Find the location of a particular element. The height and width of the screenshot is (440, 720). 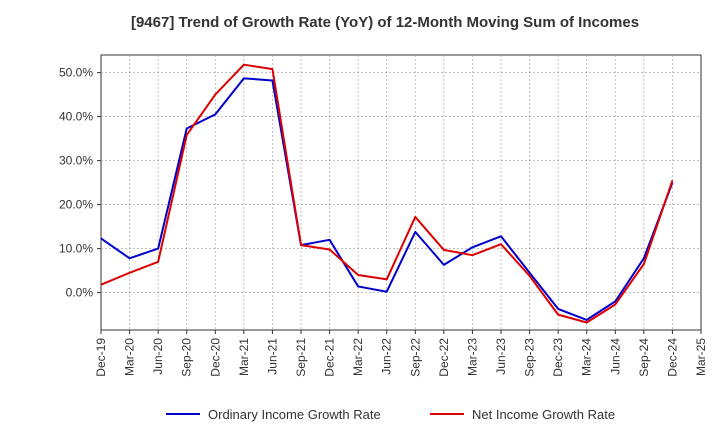

x-tick-label: Sep-22 is located at coordinates (415, 357).